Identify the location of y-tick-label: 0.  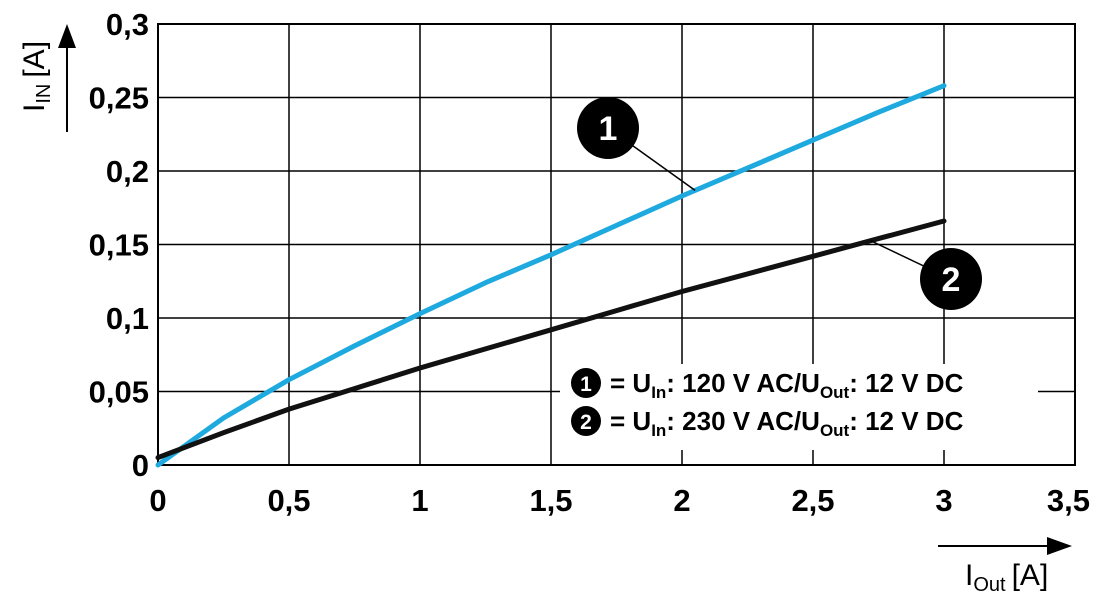
(140, 465).